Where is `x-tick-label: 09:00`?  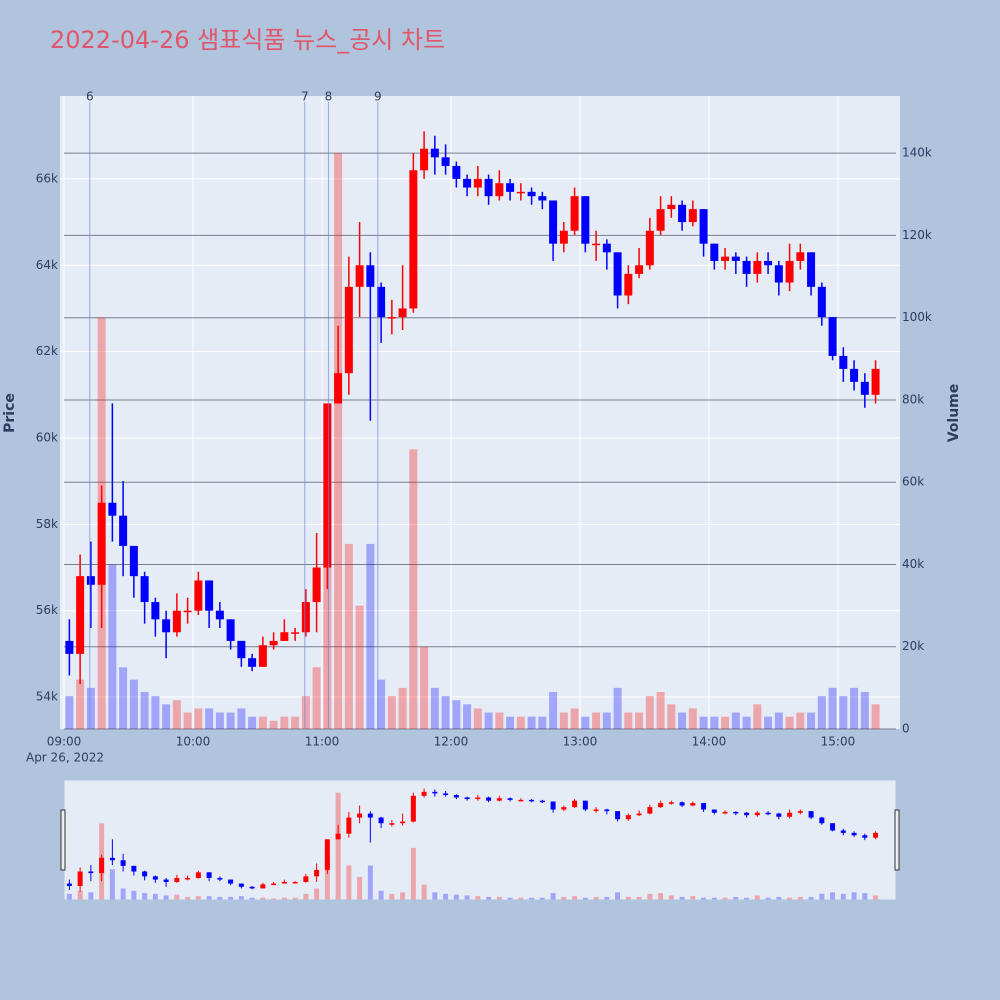 x-tick-label: 09:00 is located at coordinates (64, 742).